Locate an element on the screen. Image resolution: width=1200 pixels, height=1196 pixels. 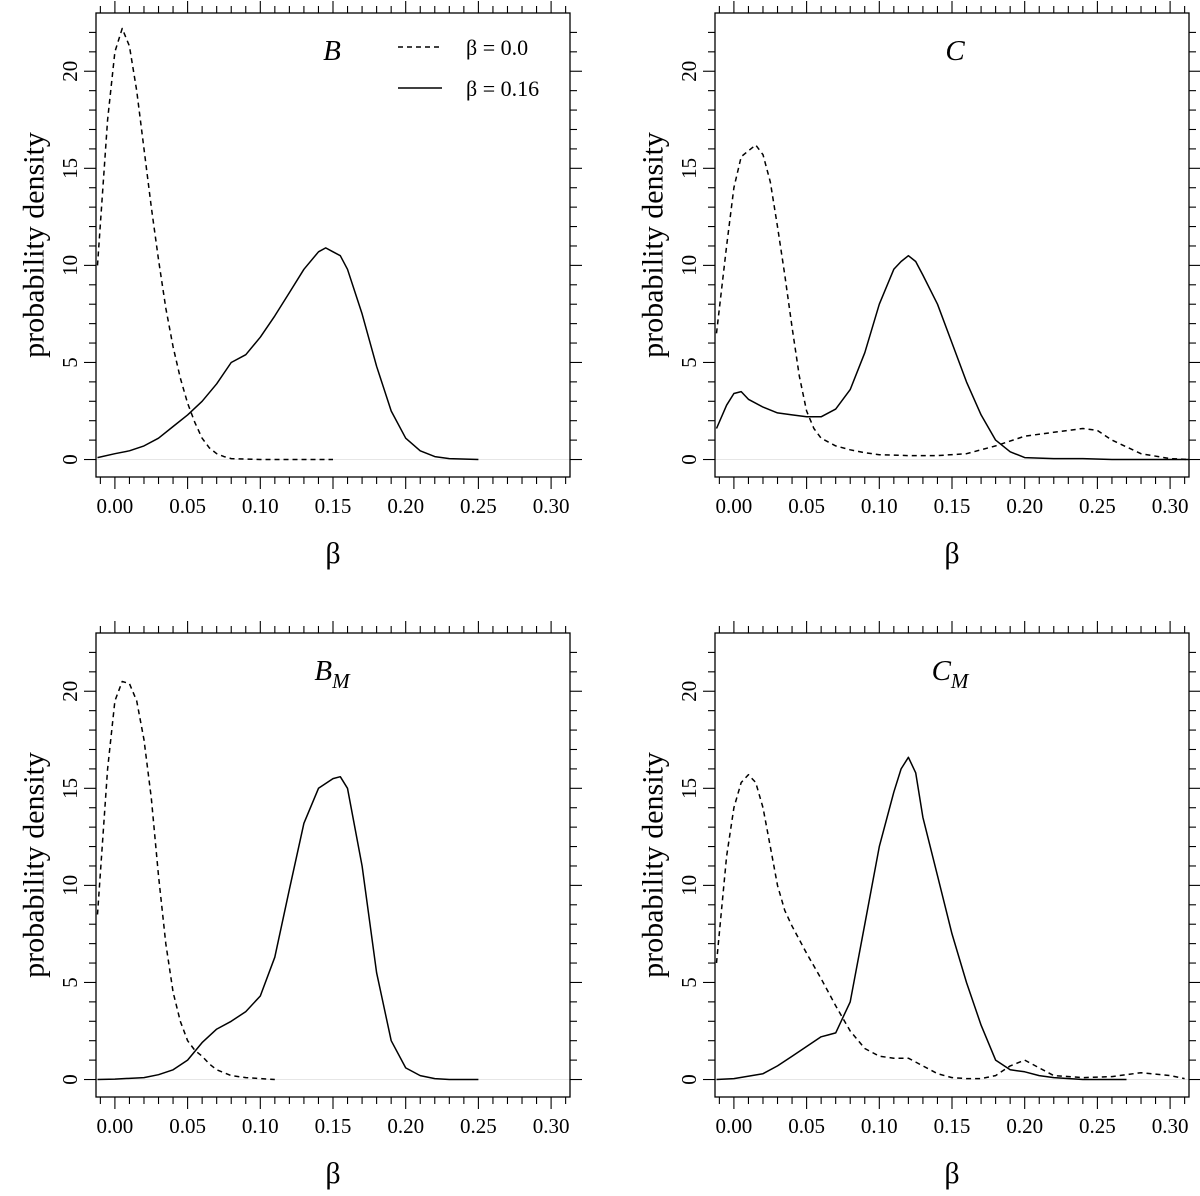
panel-title: B is located at coordinates (332, 51).